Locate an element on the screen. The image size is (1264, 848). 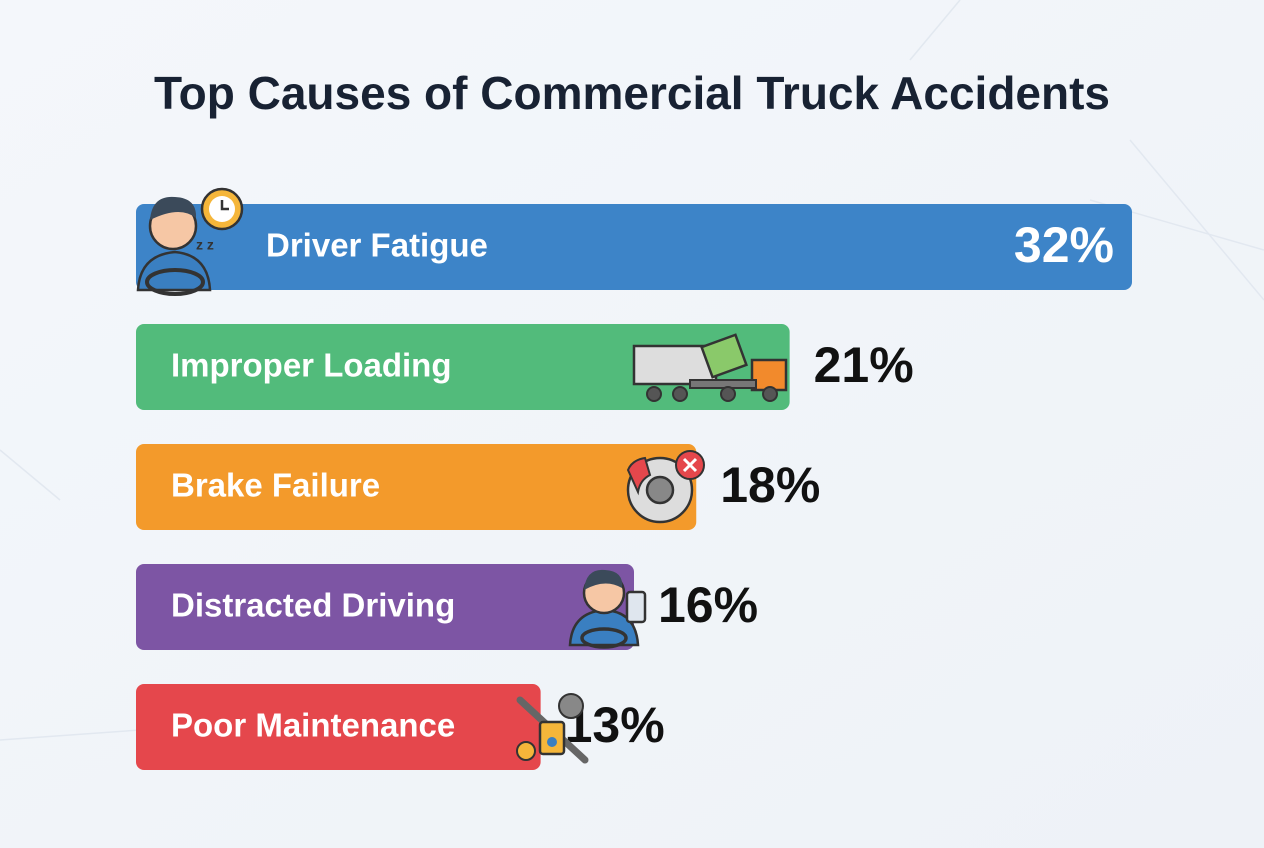
chart-title: Top Causes of Commercial Truck Accidents is located at coordinates (632, 93).